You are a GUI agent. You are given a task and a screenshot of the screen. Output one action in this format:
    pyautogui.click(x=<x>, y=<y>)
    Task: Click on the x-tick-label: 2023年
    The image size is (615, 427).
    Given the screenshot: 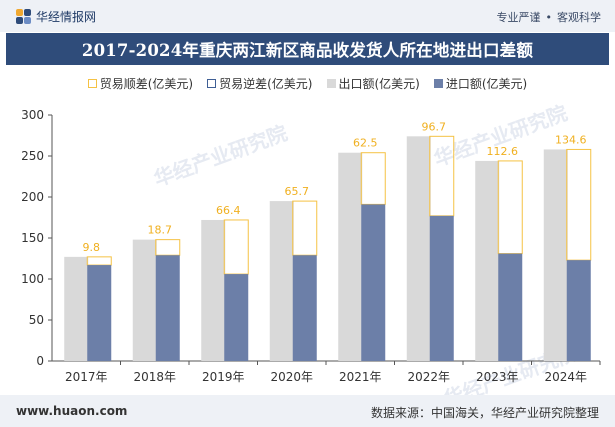 What is the action you would take?
    pyautogui.click(x=497, y=377)
    